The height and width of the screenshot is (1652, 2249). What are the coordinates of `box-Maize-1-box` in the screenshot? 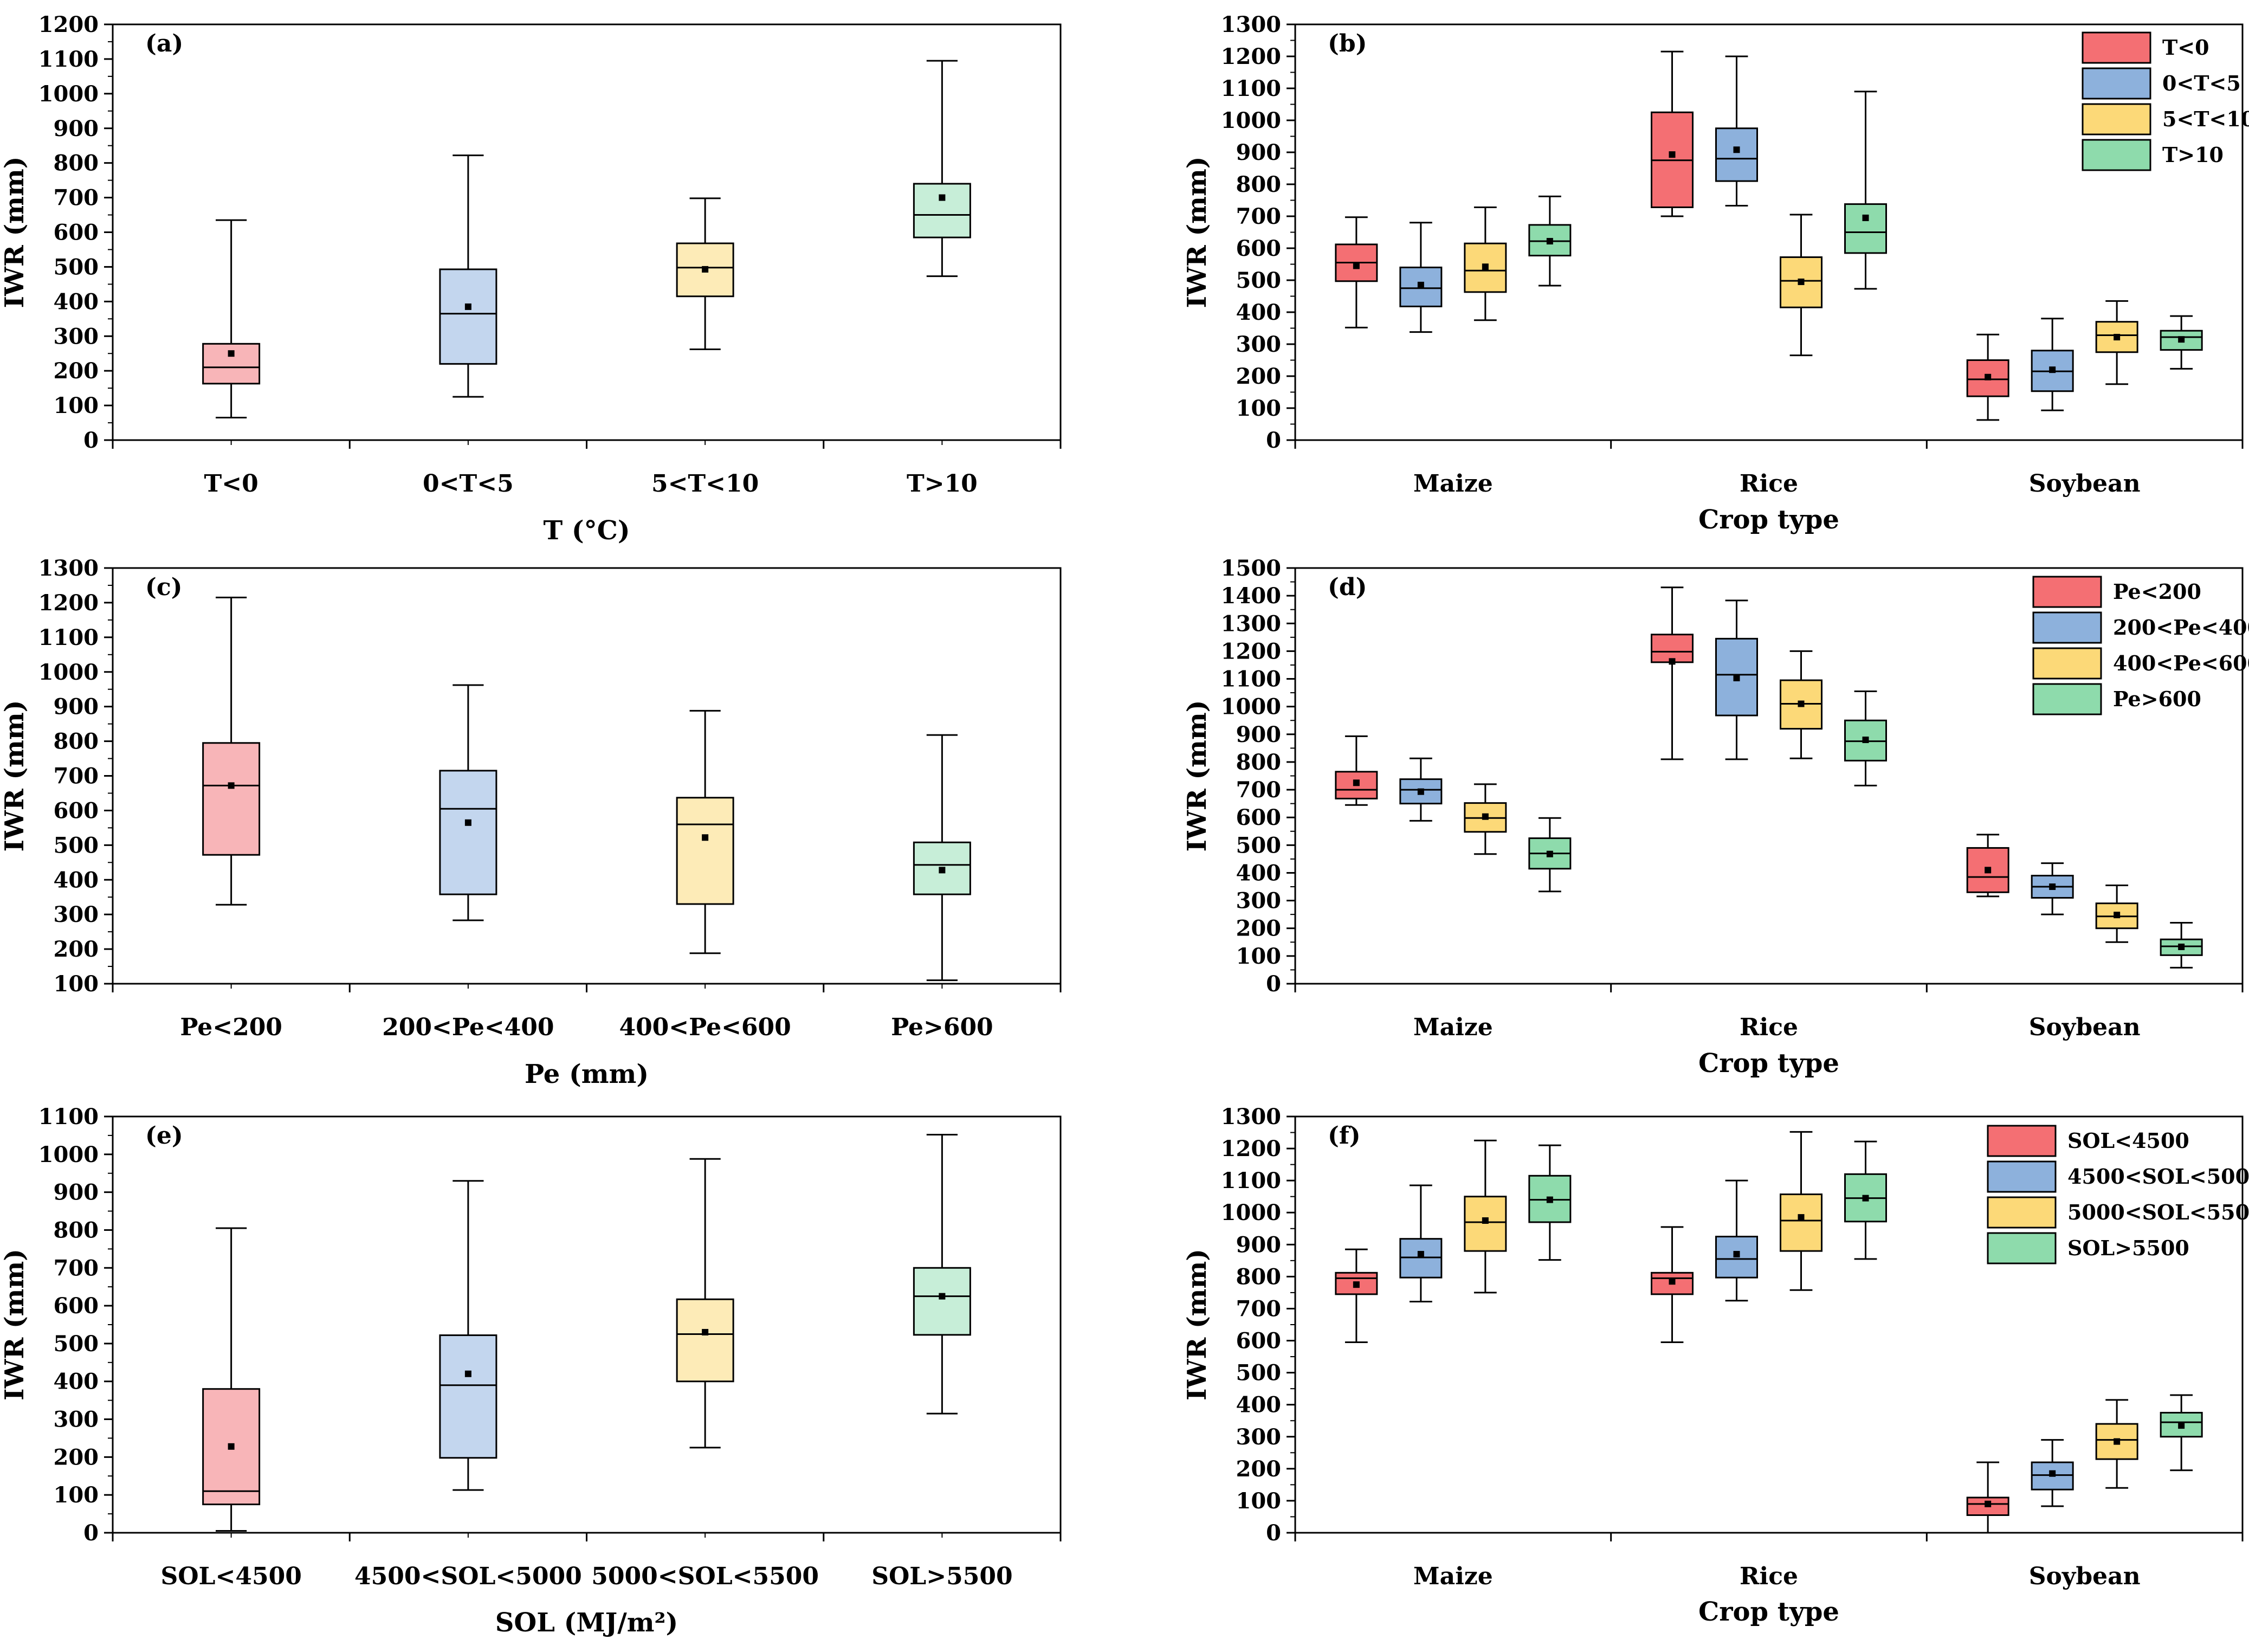 It's located at (1421, 286).